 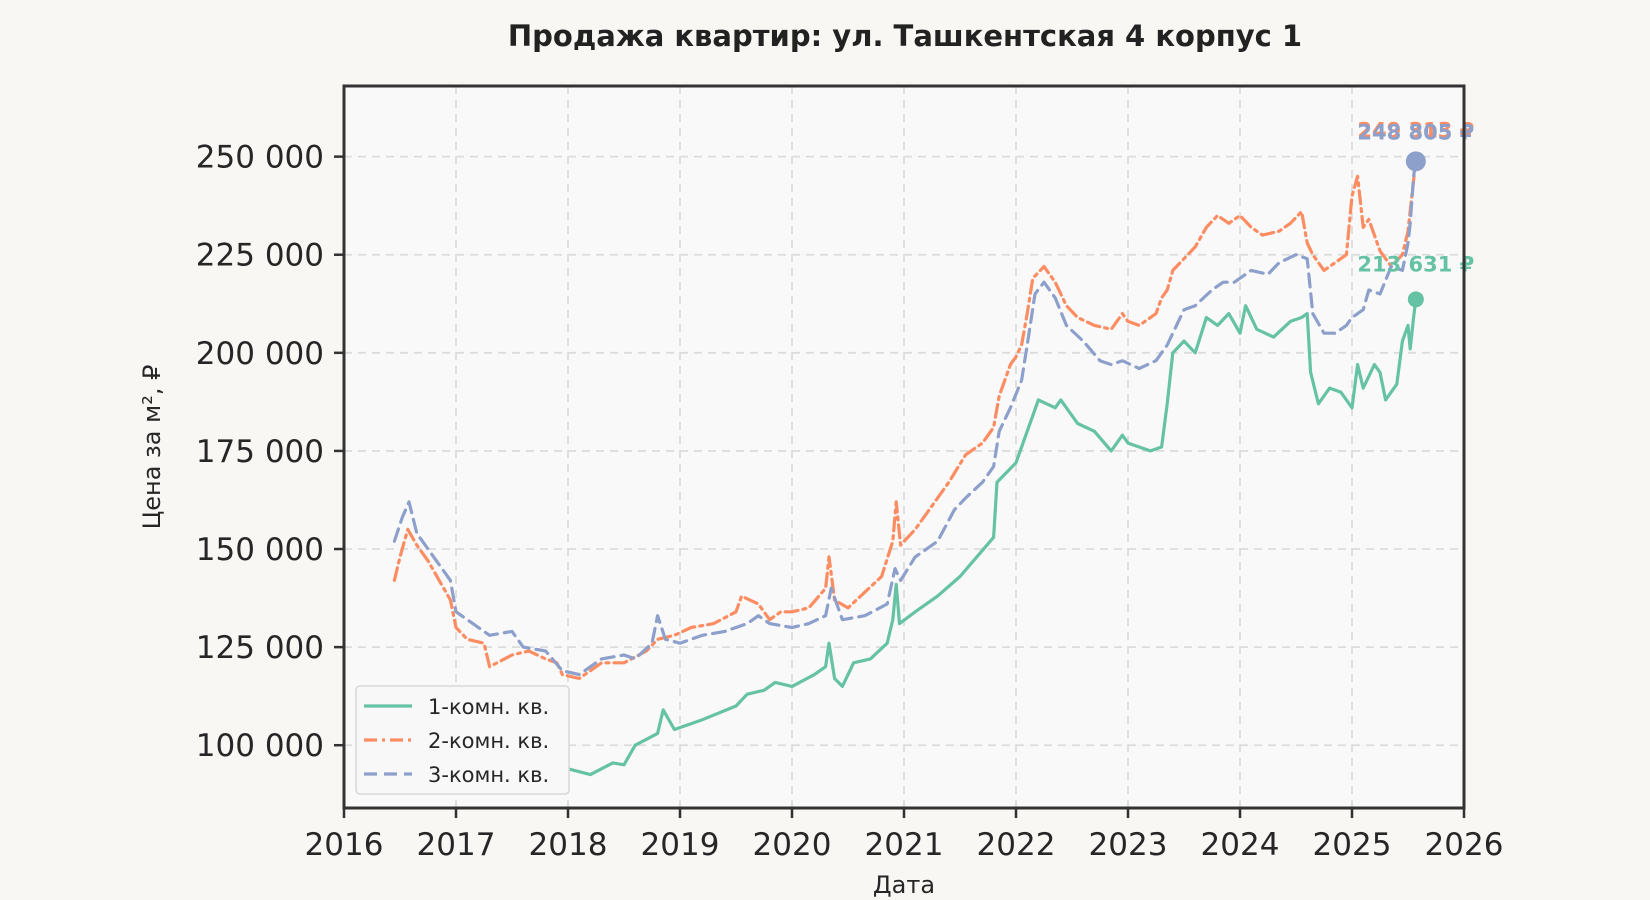 What do you see at coordinates (488, 707) in the screenshot?
I see `legend-label-1: 1-комн. кв.` at bounding box center [488, 707].